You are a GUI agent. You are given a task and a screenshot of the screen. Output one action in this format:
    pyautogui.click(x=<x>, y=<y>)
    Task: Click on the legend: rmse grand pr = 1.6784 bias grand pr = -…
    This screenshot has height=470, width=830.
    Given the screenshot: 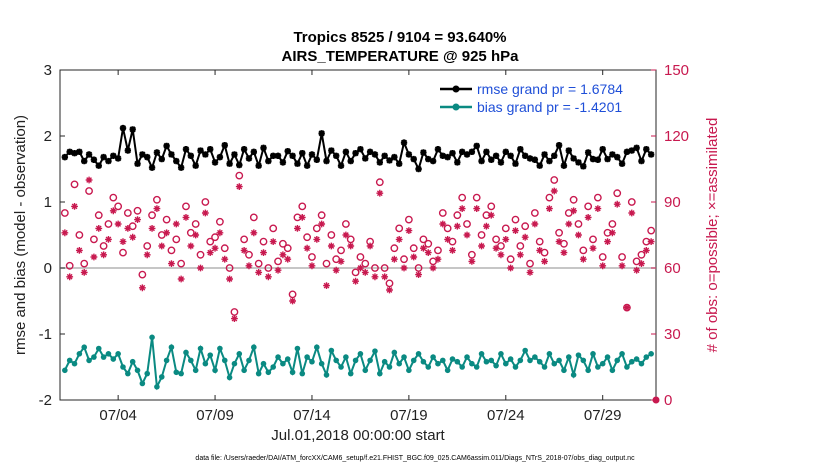 What is the action you would take?
    pyautogui.click(x=540, y=98)
    